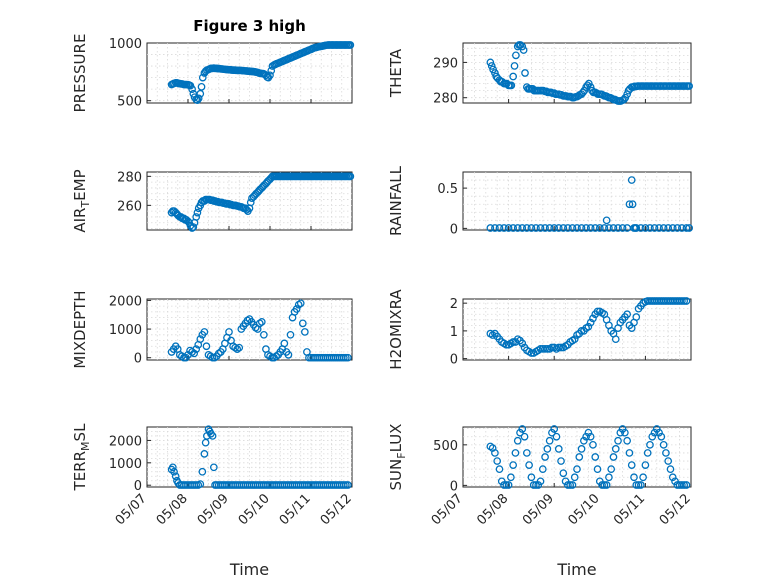 This screenshot has height=583, width=778. I want to click on y-tick-label: 1, so click(454, 332).